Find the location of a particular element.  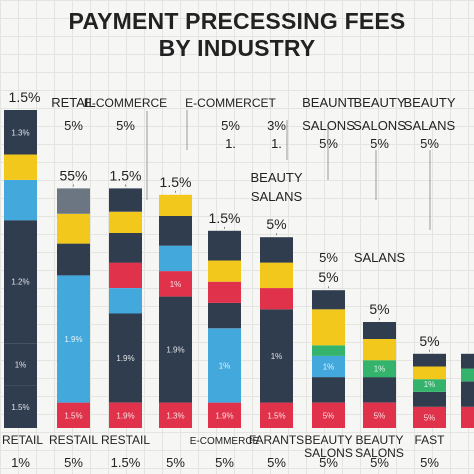

category-label: SALONS is located at coordinates (379, 453).